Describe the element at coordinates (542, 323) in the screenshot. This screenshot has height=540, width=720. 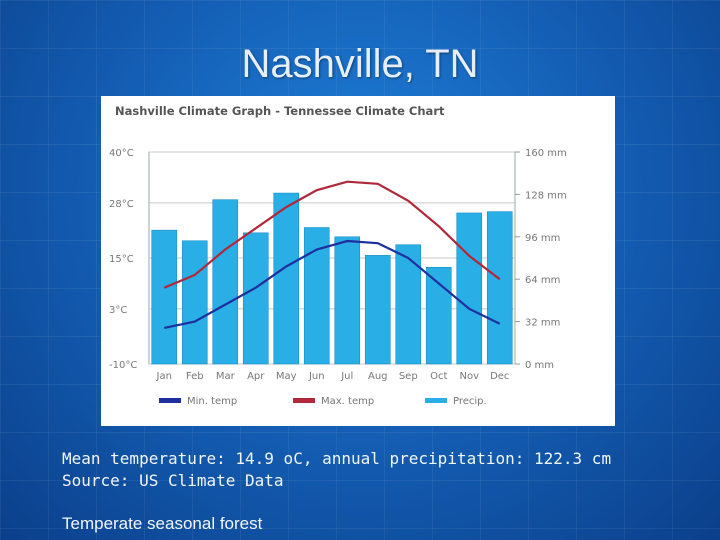
I see `right-tick-label: 32 mm` at that location.